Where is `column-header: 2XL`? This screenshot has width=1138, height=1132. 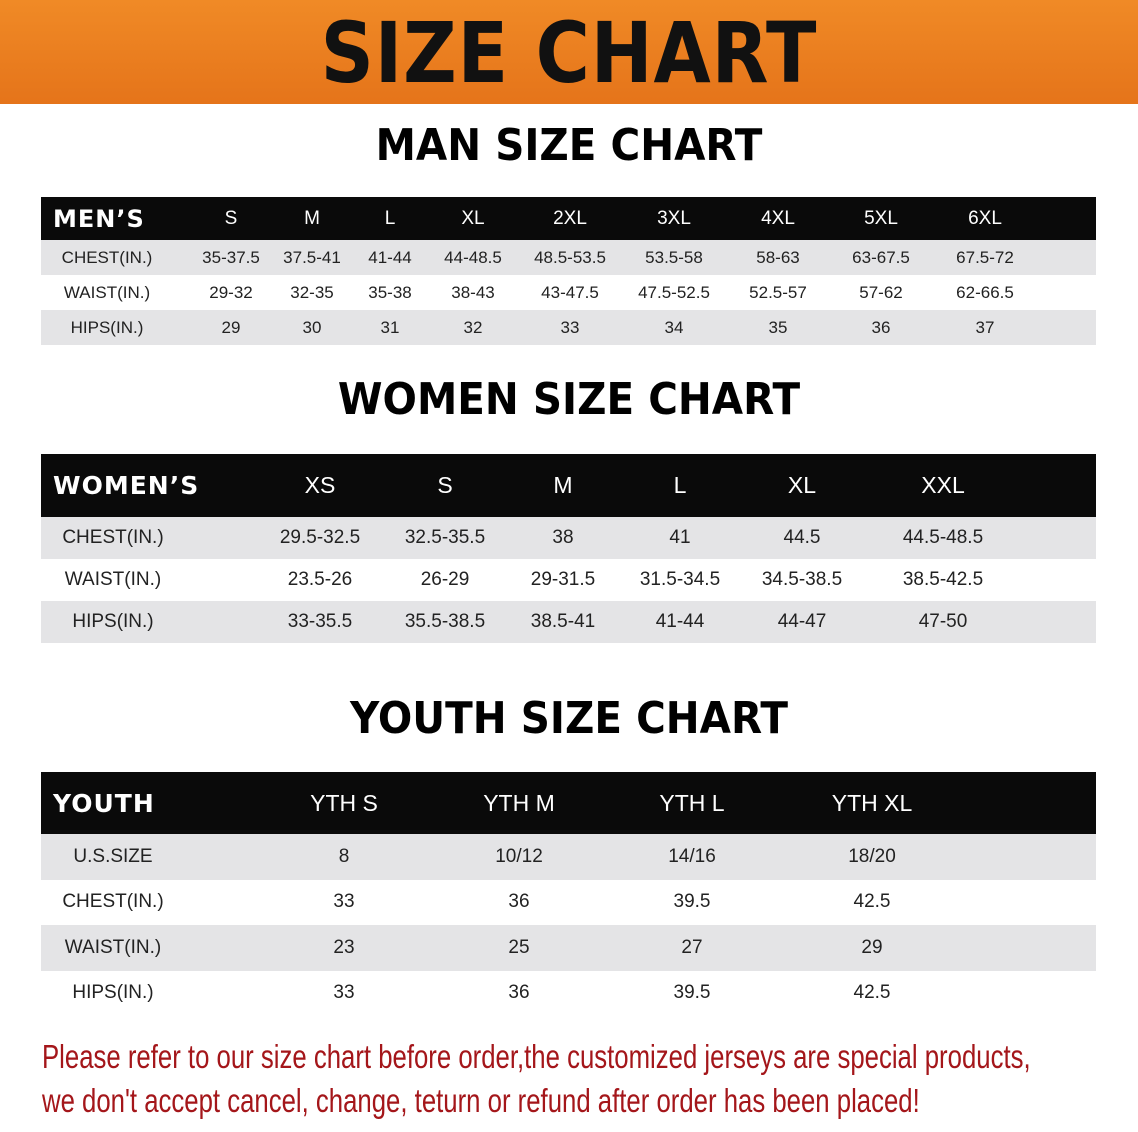
column-header: 2XL is located at coordinates (570, 218).